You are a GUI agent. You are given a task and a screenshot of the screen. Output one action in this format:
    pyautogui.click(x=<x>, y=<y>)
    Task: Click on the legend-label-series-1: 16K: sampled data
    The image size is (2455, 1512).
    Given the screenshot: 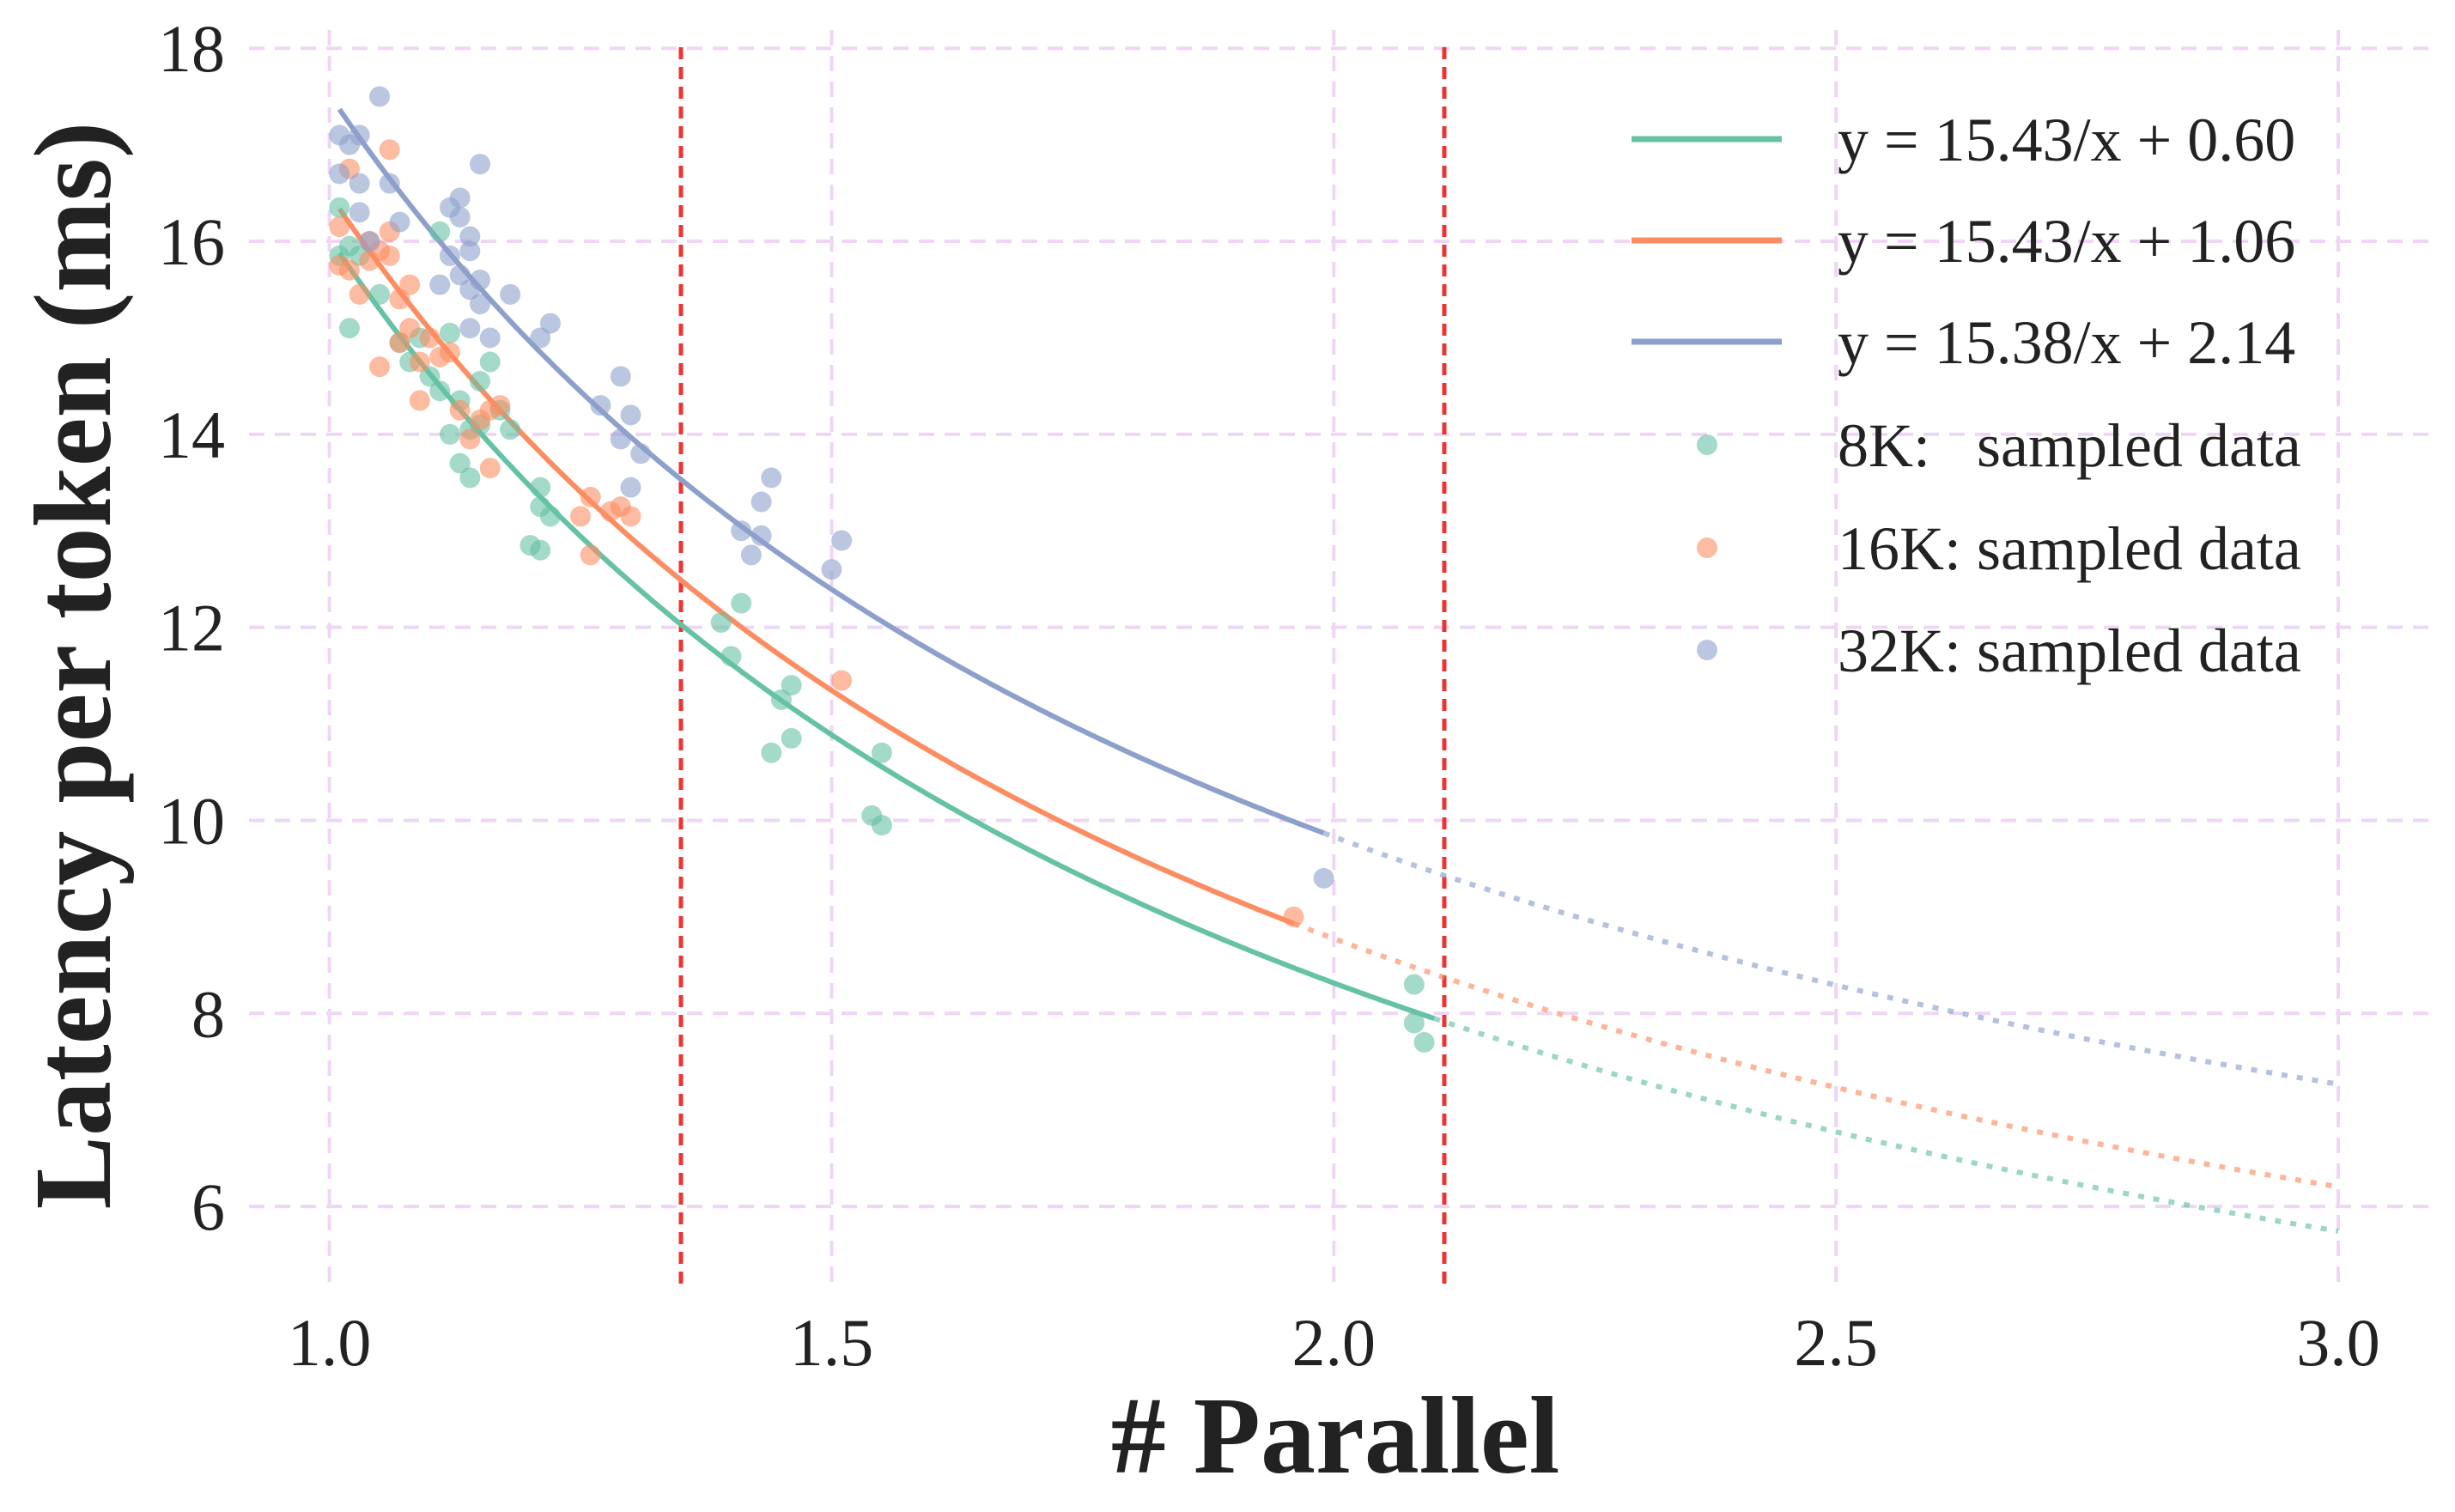 What is the action you would take?
    pyautogui.click(x=2069, y=548)
    